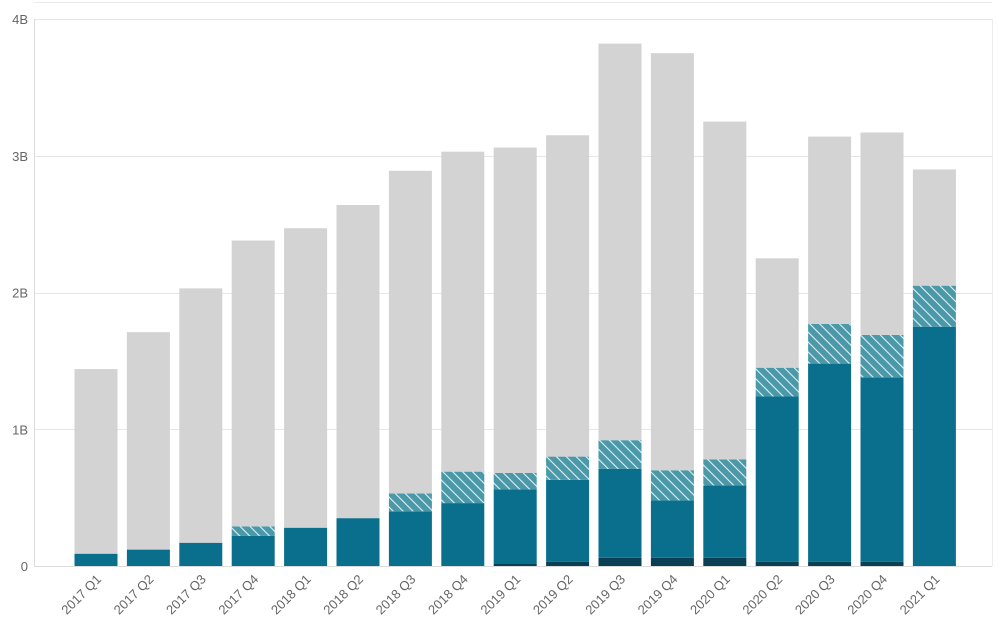 The width and height of the screenshot is (998, 644). I want to click on x-tick-label: 2019 Q3, so click(605, 595).